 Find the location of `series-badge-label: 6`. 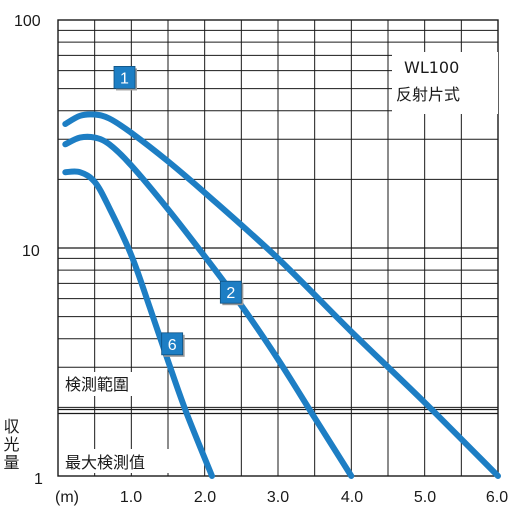

series-badge-label: 6 is located at coordinates (172, 345).